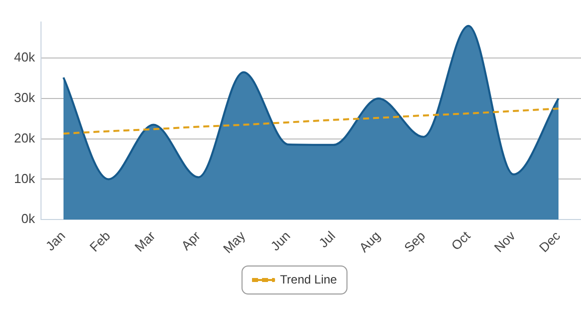  Describe the element at coordinates (550, 242) in the screenshot. I see `x-tick-label: Dec` at that location.